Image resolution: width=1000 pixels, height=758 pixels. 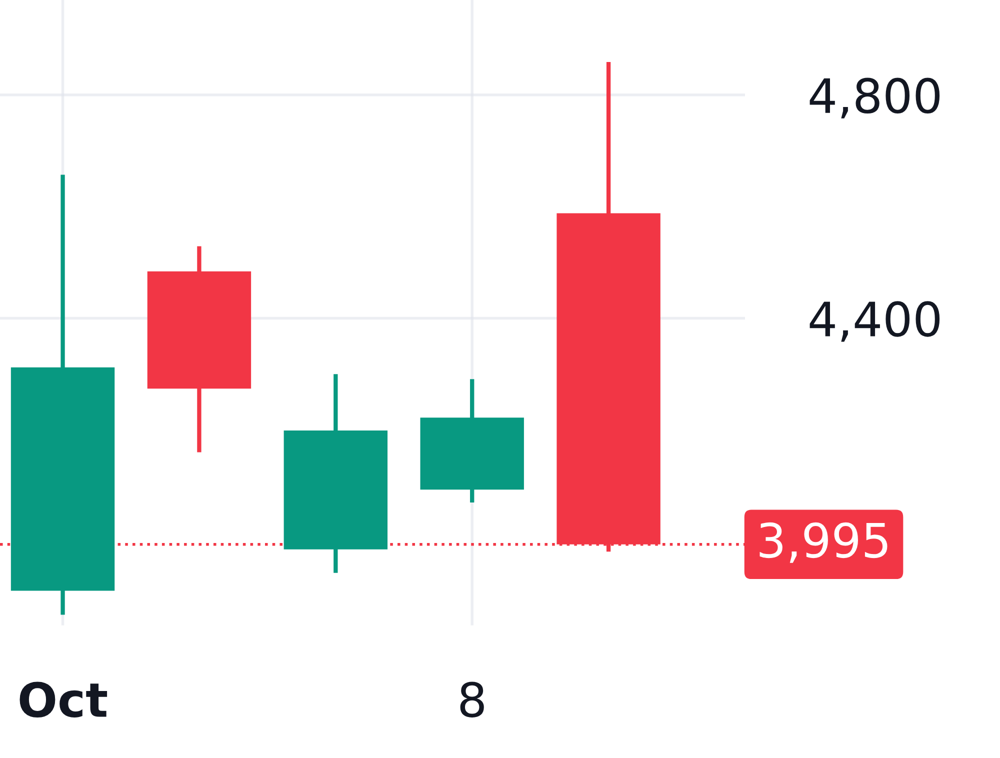 What do you see at coordinates (64, 700) in the screenshot?
I see `x-tick-label: Oct` at bounding box center [64, 700].